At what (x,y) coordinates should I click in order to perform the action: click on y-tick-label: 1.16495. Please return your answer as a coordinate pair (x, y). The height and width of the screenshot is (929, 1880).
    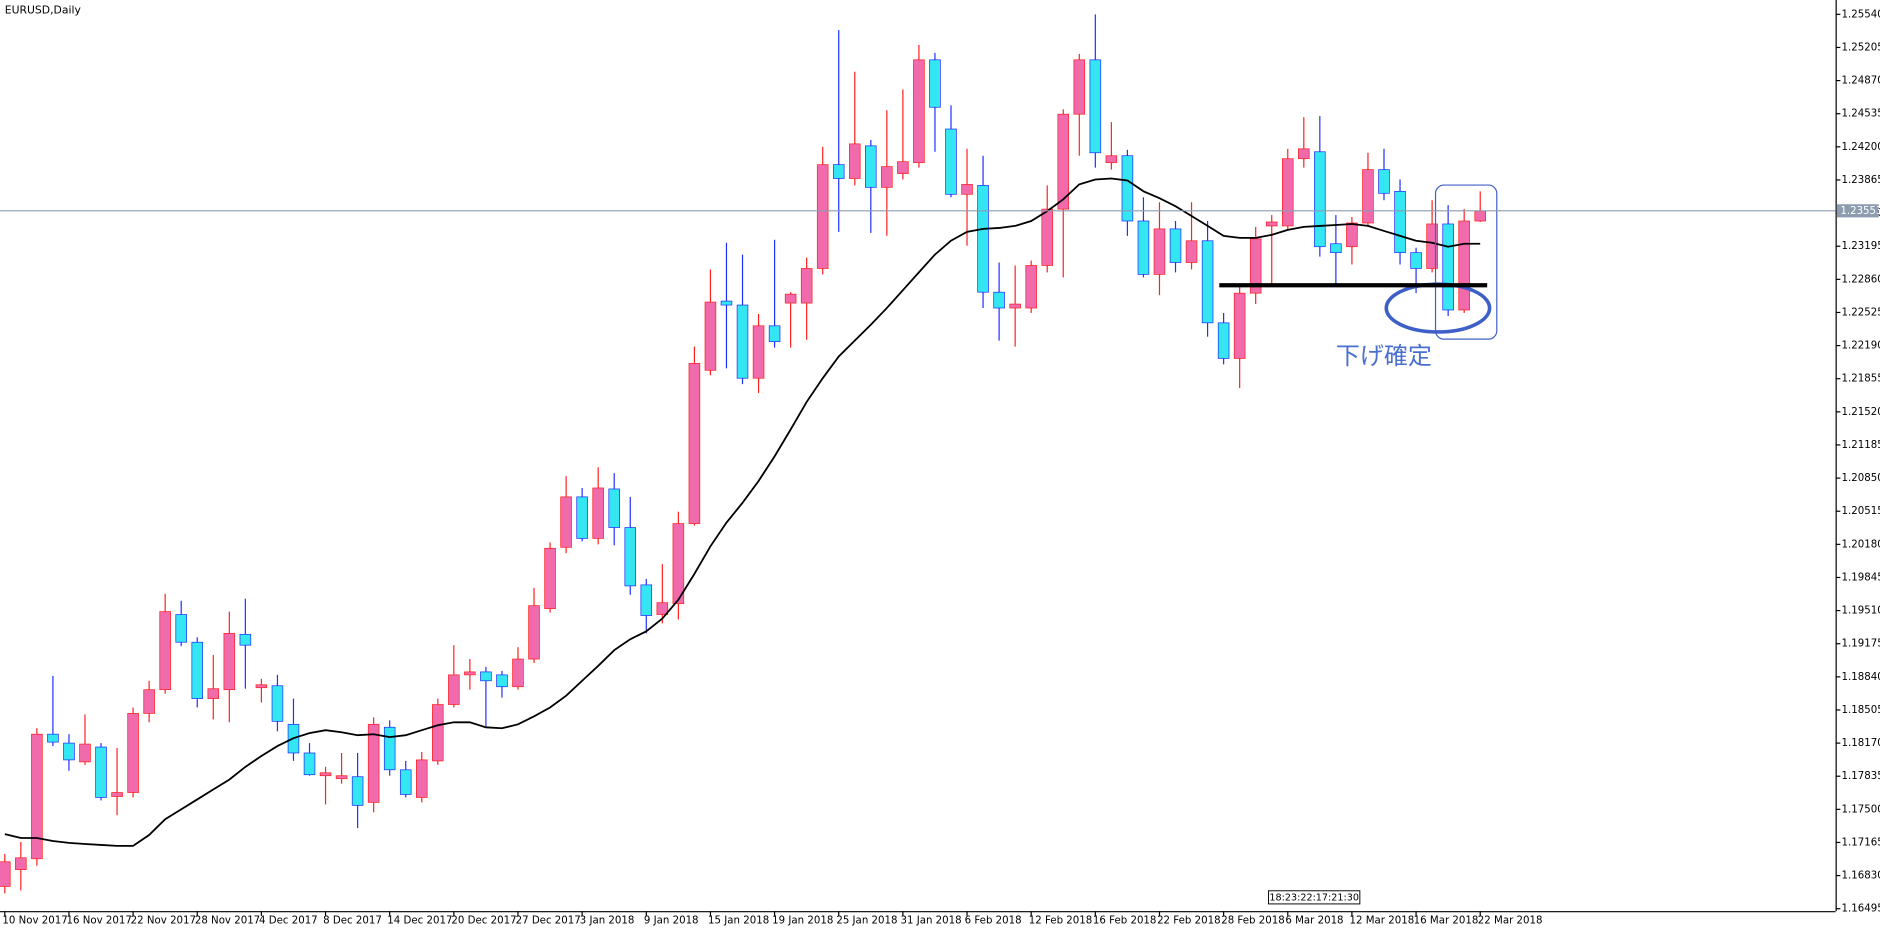
    Looking at the image, I should click on (1861, 909).